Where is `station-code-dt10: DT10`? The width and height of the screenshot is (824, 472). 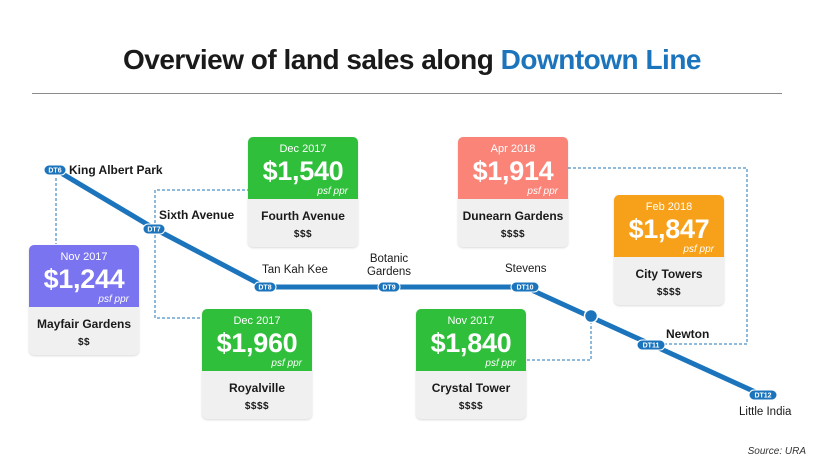
station-code-dt10: DT10 is located at coordinates (524, 288).